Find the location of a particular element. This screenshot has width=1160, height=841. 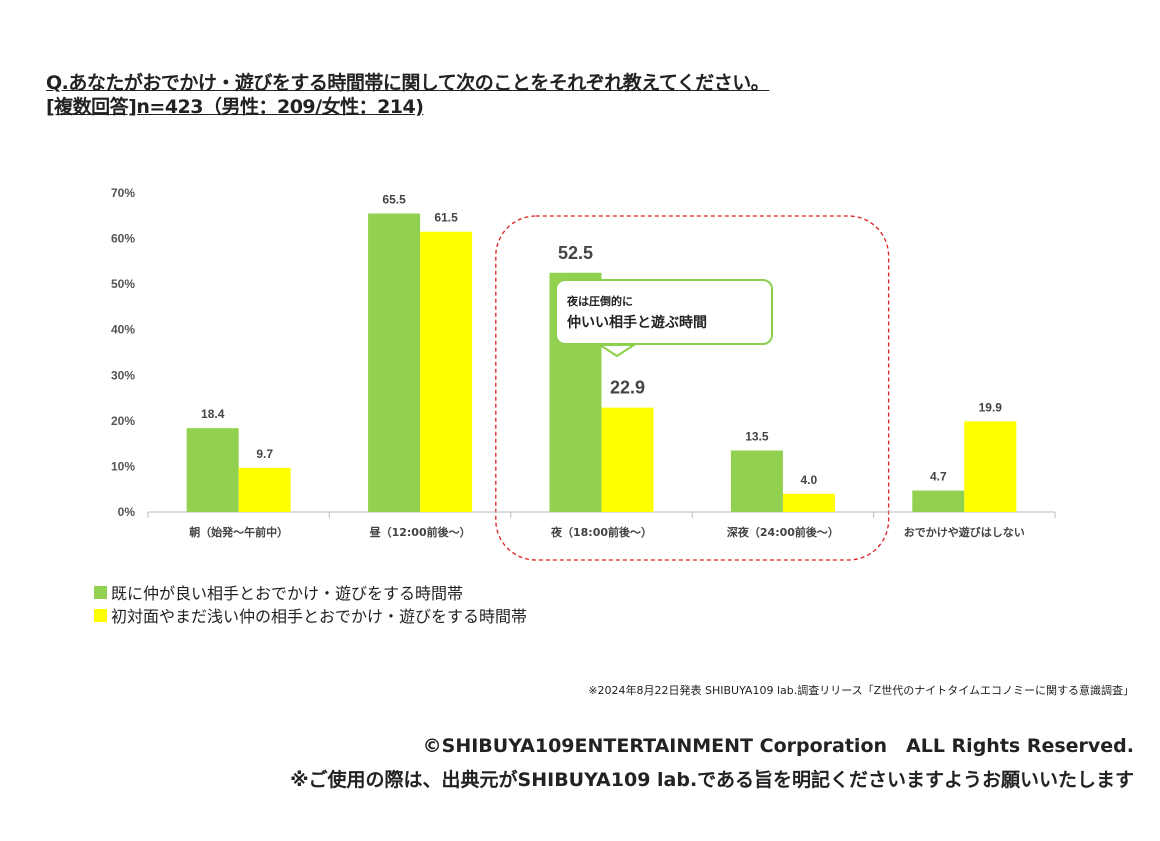

x-tick-label: おでかけや遊びはしない is located at coordinates (964, 532).